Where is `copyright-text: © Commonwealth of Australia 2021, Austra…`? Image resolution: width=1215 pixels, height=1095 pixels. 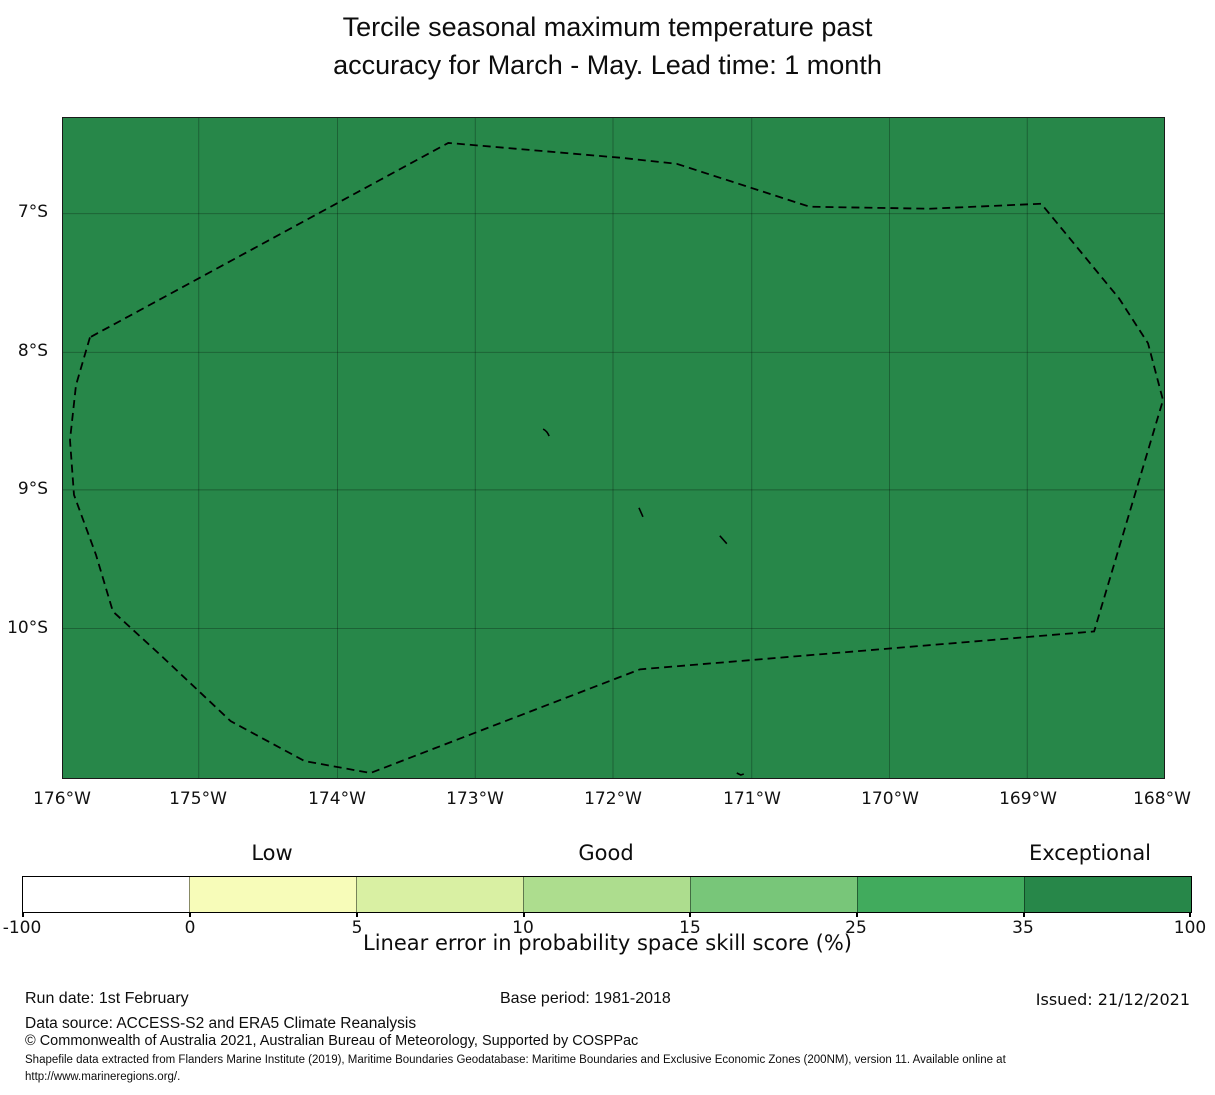
copyright-text: © Commonwealth of Australia 2021, Austra… is located at coordinates (332, 1041).